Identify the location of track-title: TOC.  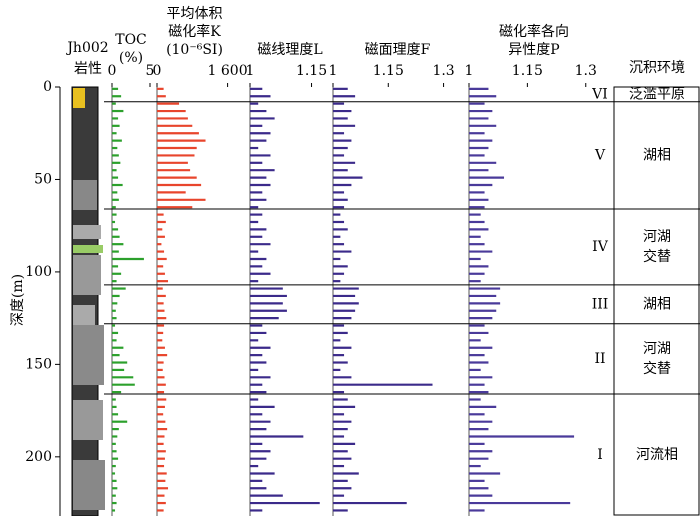
(131, 40).